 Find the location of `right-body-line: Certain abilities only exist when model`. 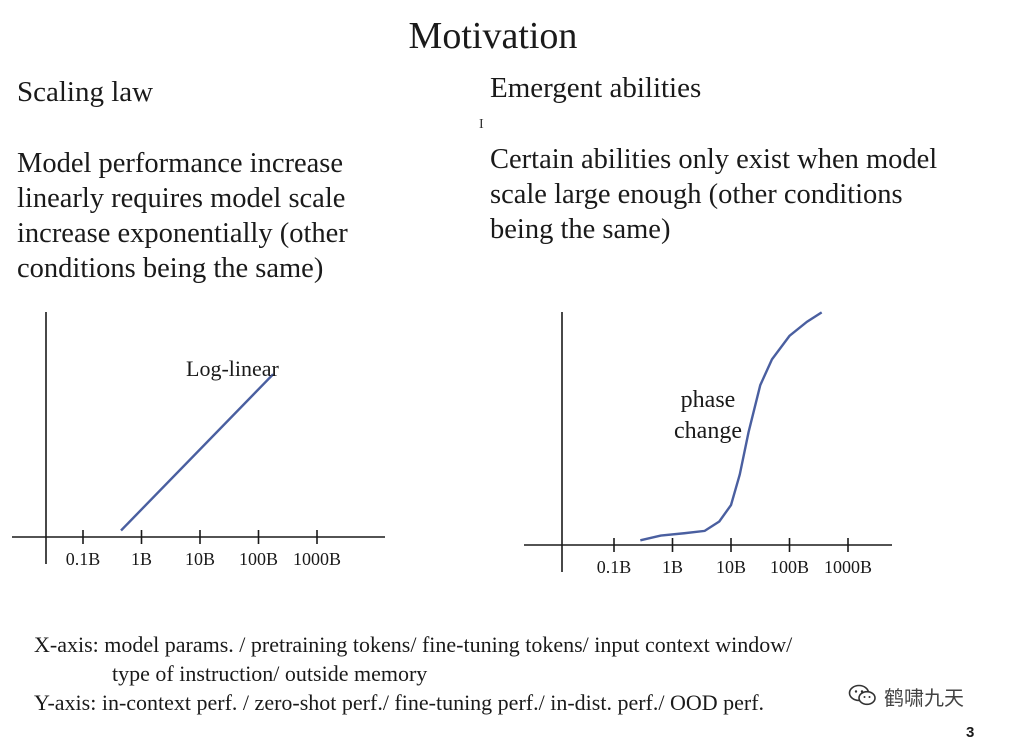

right-body-line: Certain abilities only exist when model is located at coordinates (714, 159).